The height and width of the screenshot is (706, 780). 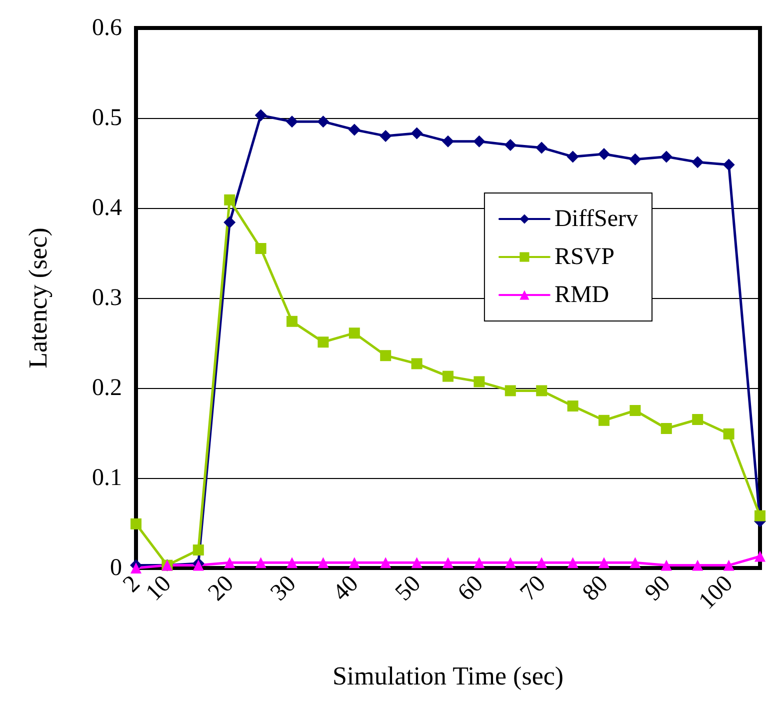 I want to click on x-tick-label: 90, so click(x=658, y=588).